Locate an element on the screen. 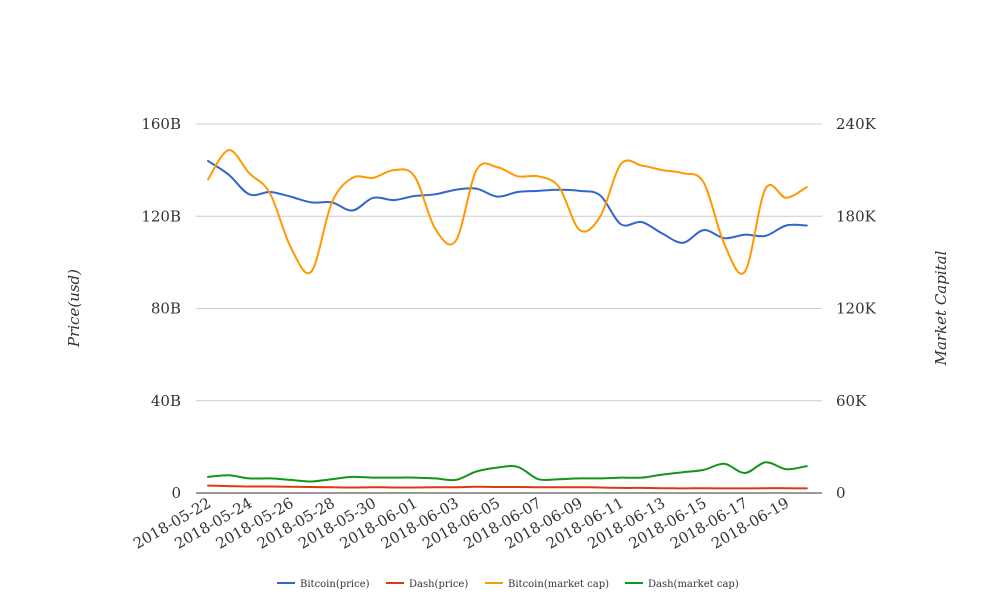  legend-item: Bitcoin(market cap) is located at coordinates (547, 584).